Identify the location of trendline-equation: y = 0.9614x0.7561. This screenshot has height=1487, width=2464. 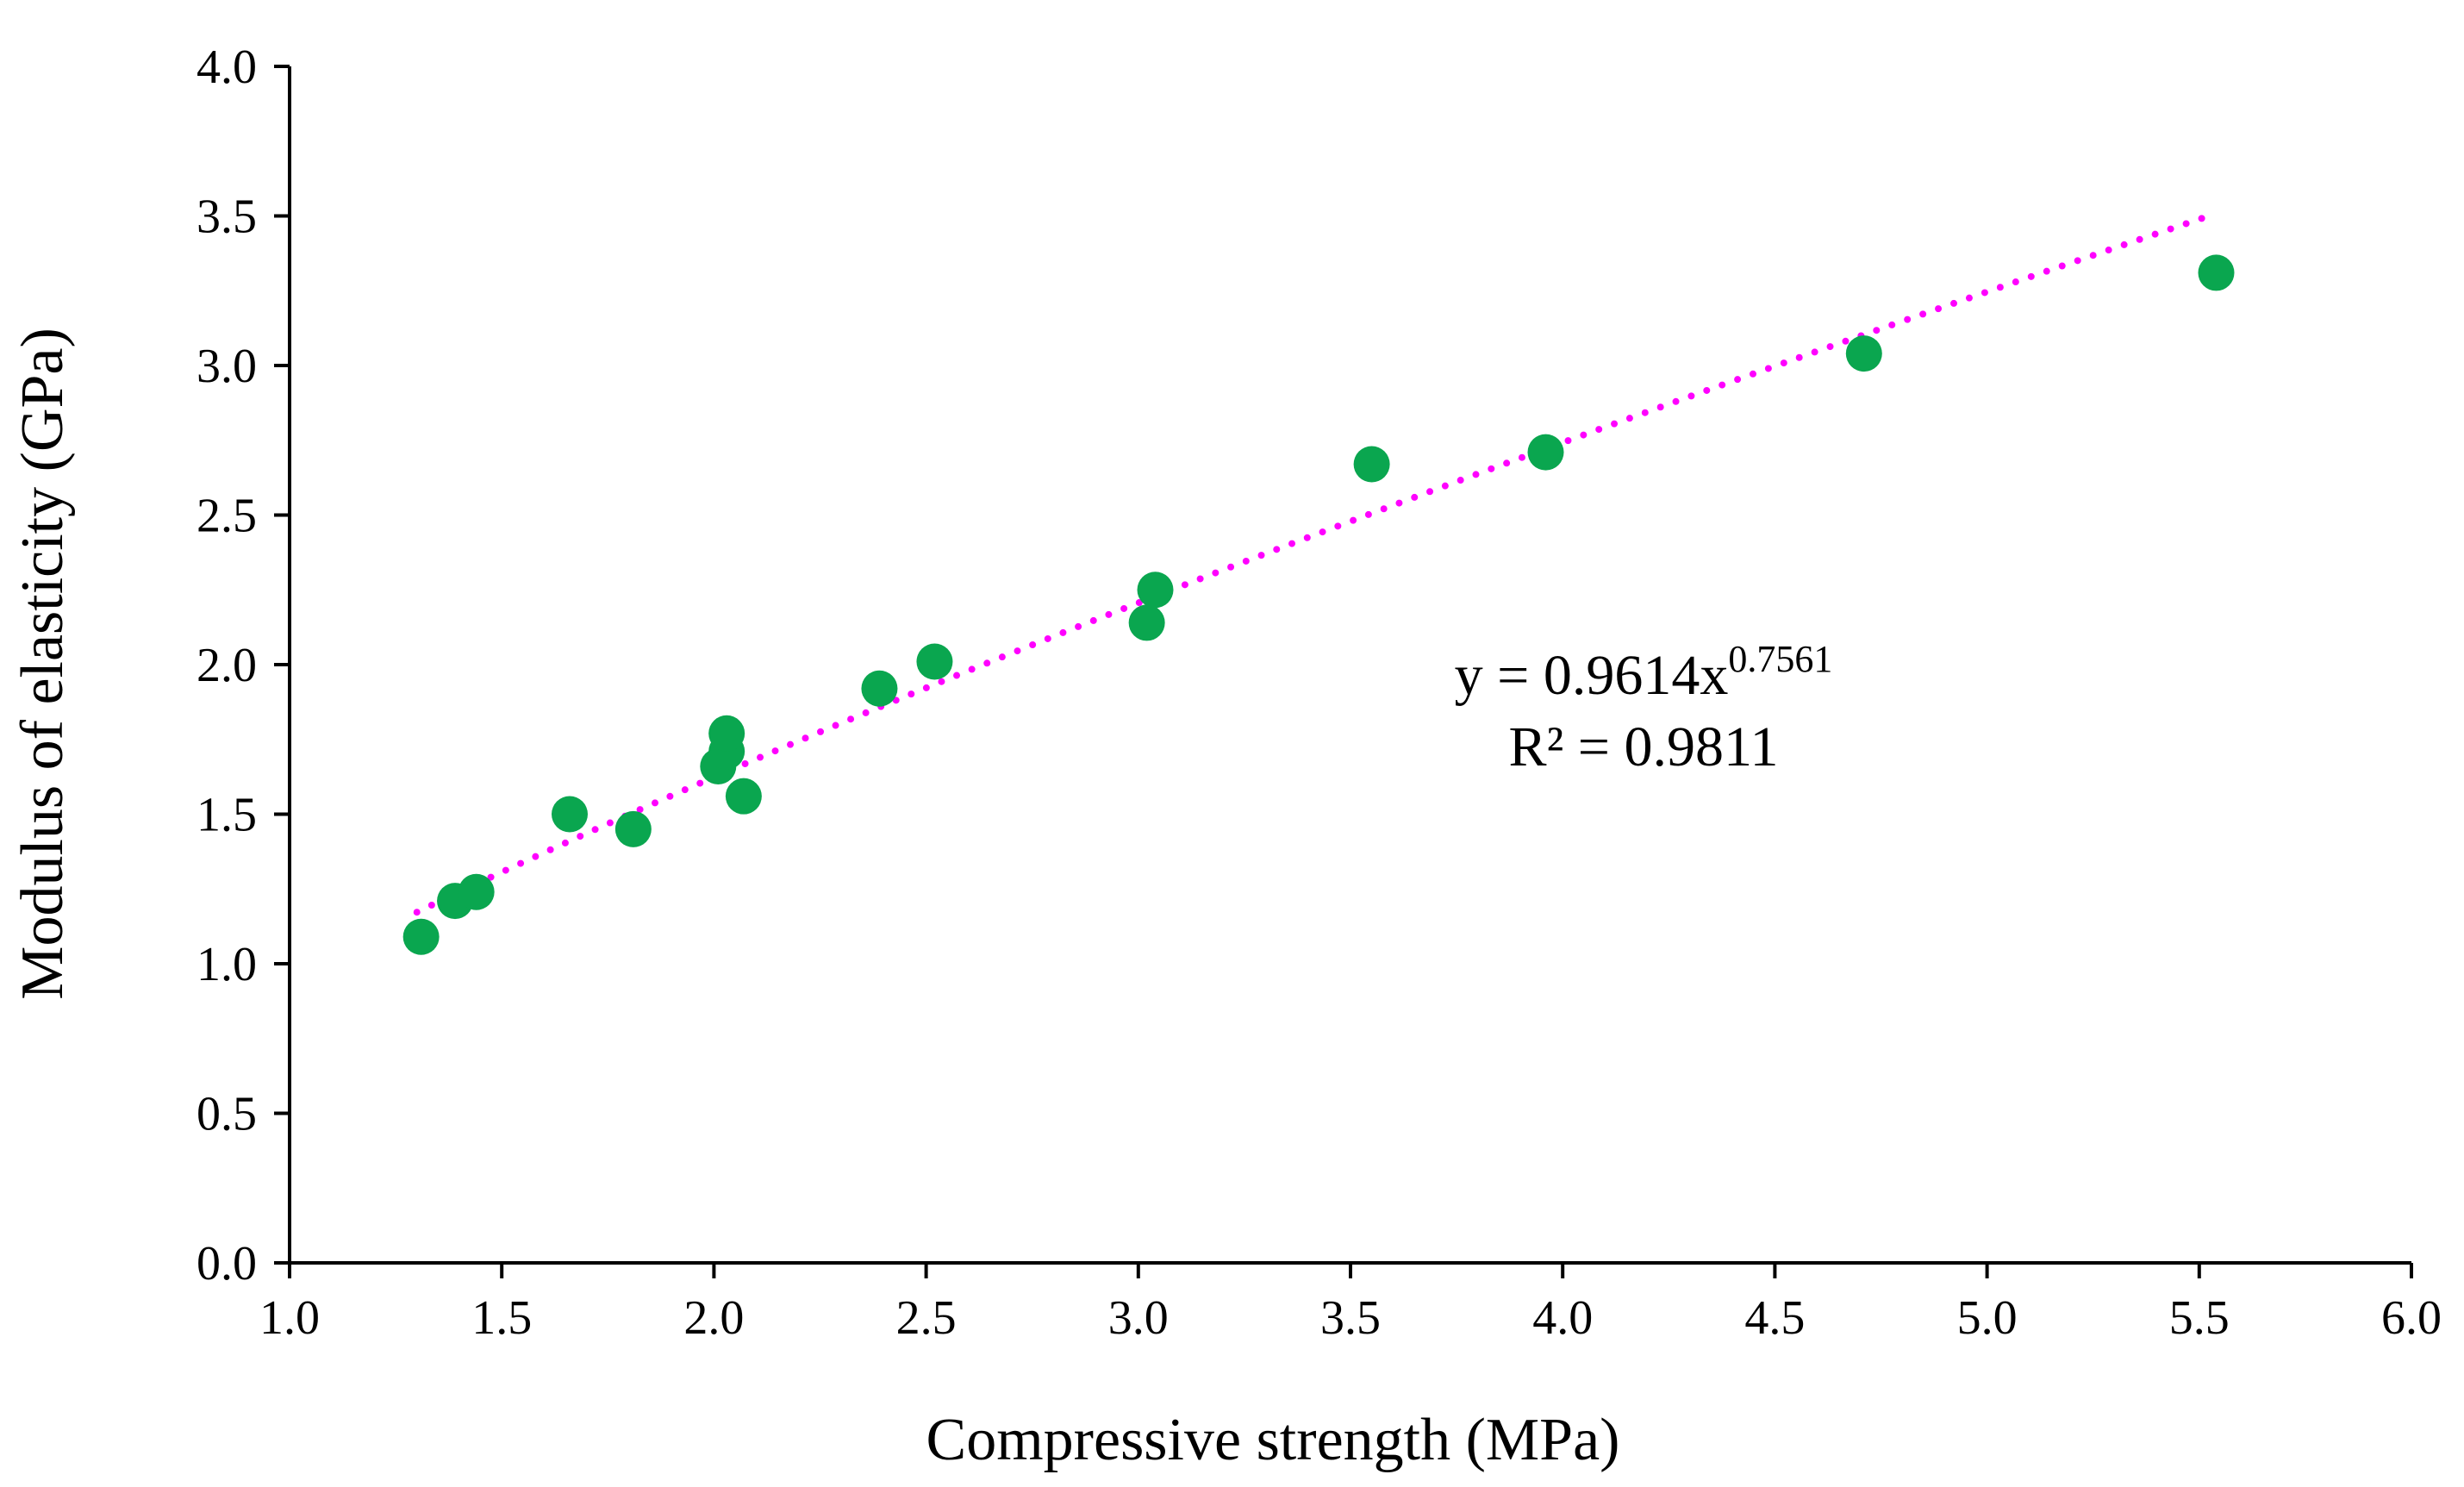
(1644, 672).